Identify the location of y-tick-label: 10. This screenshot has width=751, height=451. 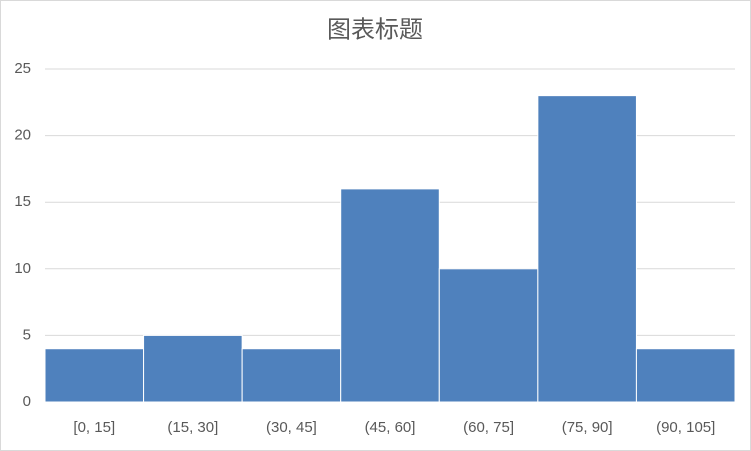
(22, 268).